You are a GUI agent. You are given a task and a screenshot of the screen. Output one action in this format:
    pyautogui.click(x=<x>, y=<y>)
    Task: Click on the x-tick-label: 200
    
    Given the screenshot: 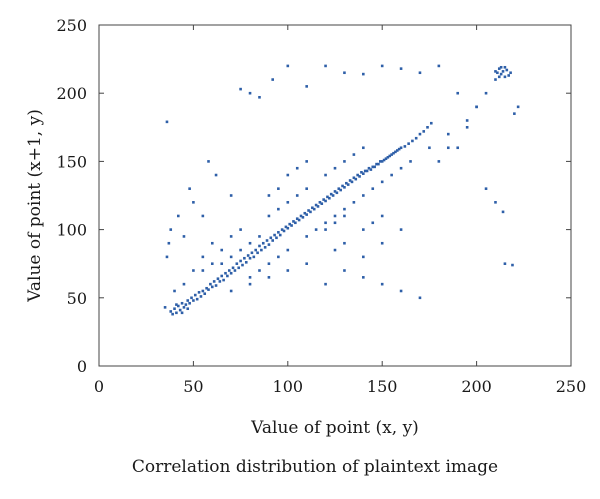 What is the action you would take?
    pyautogui.click(x=476, y=386)
    